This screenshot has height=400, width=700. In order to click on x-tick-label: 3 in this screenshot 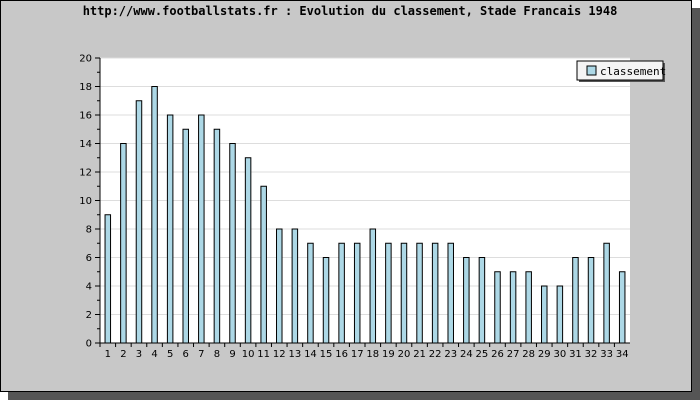, I will do `click(139, 354)`.